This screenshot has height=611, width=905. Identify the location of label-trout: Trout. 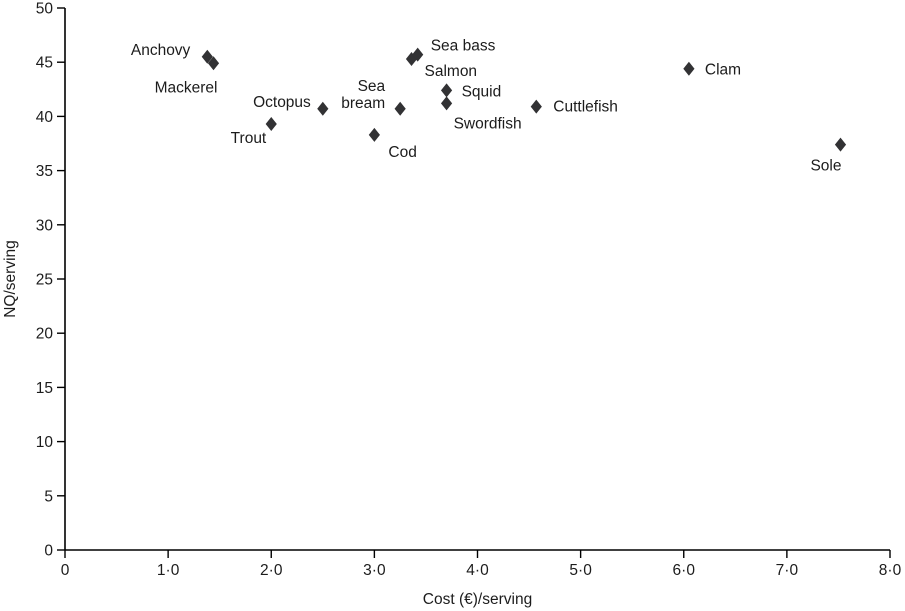
(249, 138).